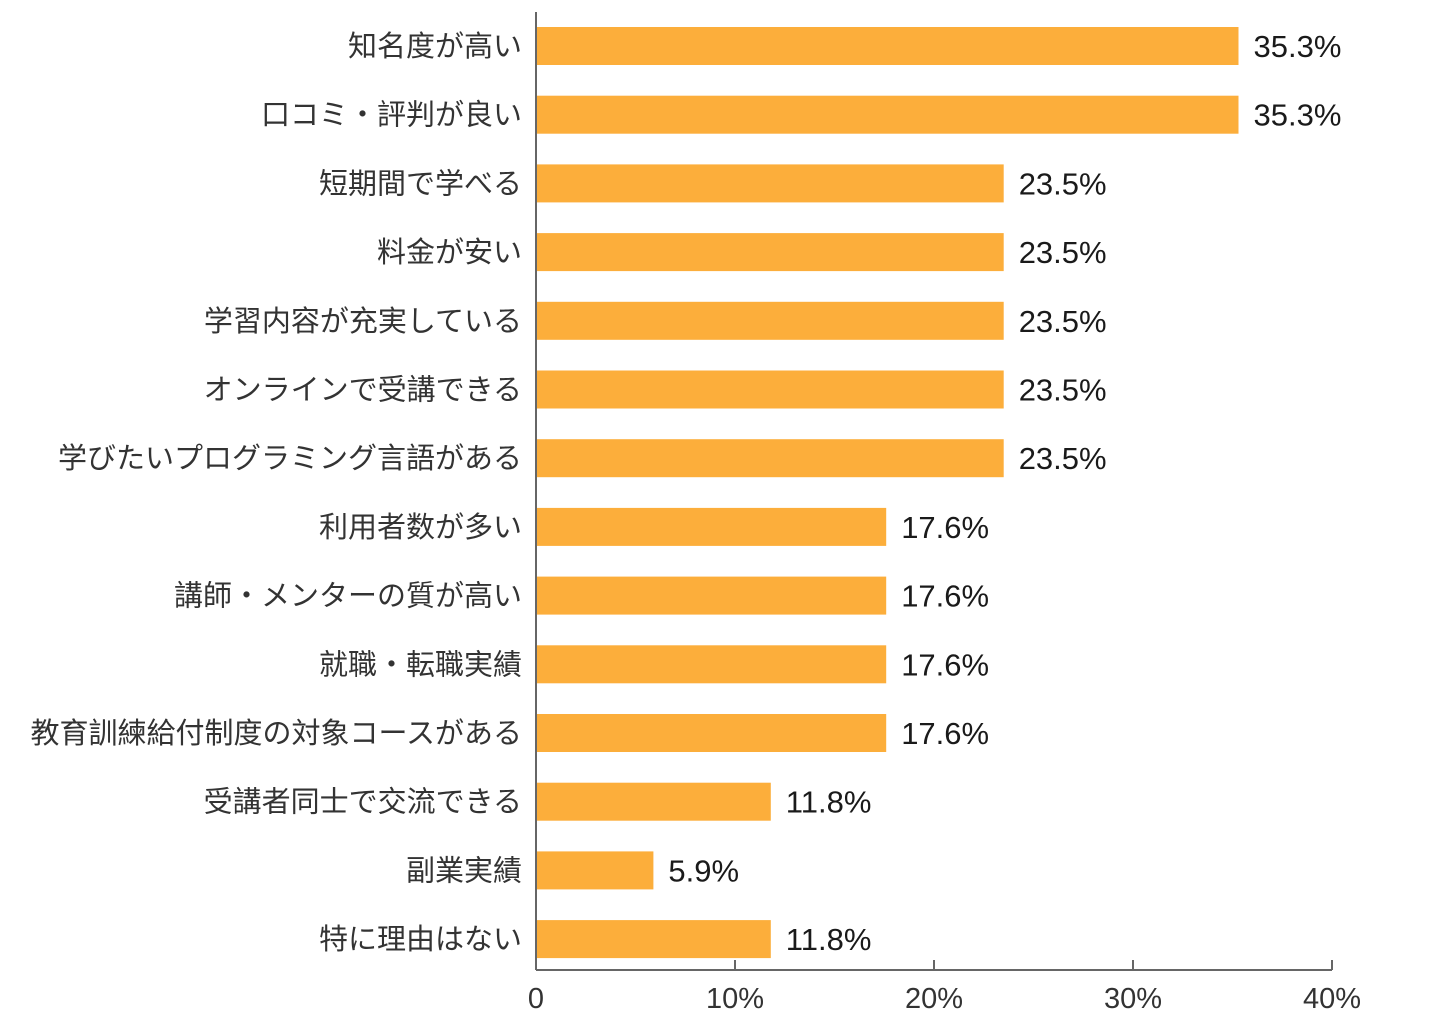 The height and width of the screenshot is (1032, 1438). Describe the element at coordinates (363, 321) in the screenshot. I see `category-label: 学習内容が充実している` at that location.